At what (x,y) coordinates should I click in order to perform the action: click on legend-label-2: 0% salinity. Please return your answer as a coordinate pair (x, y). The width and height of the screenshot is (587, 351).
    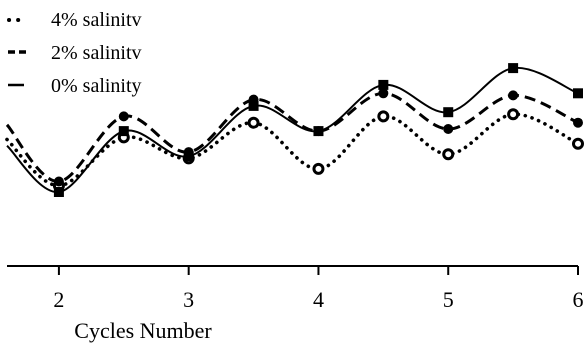
    Looking at the image, I should click on (96, 86).